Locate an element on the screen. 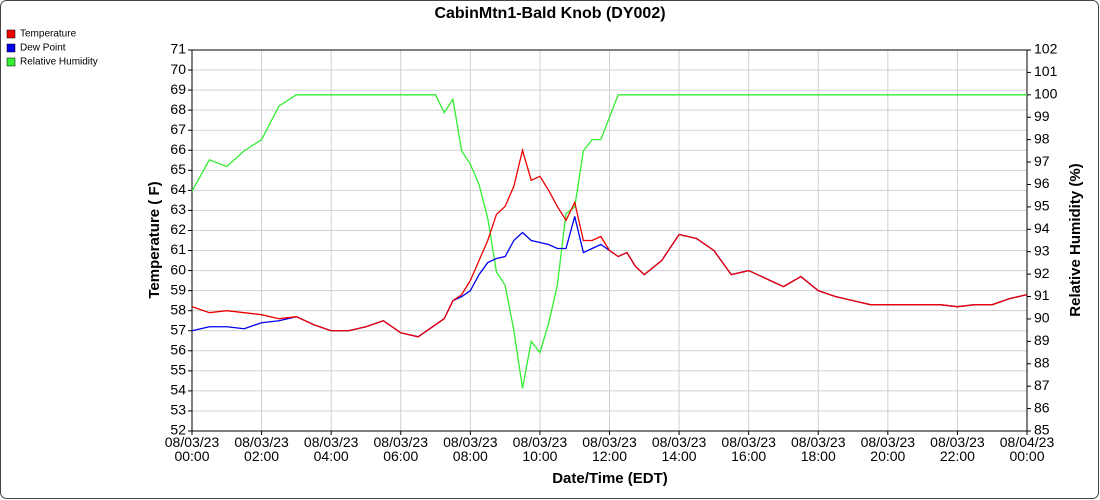 The width and height of the screenshot is (1100, 500). y2-tick-label: 102 is located at coordinates (1046, 49).